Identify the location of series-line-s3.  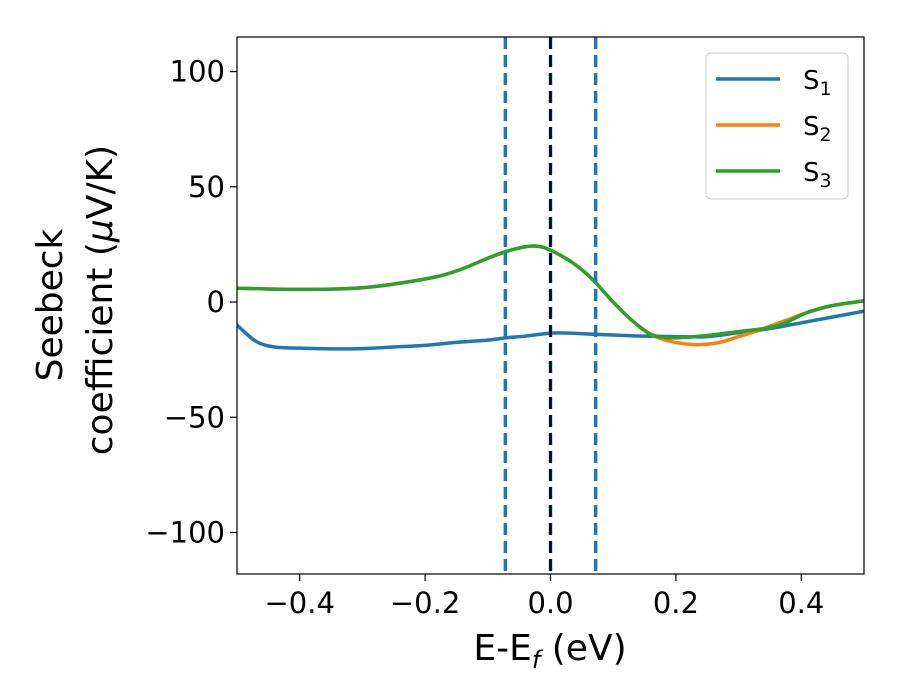
(550, 292).